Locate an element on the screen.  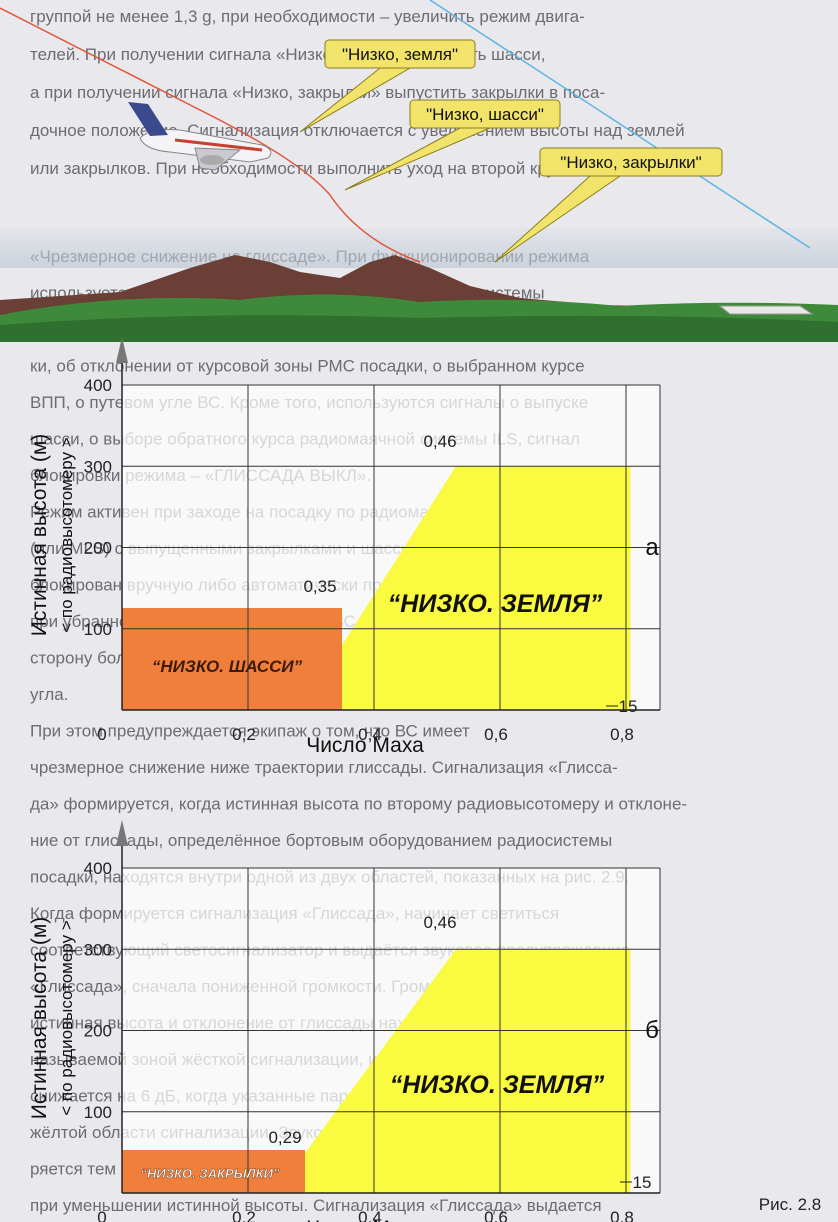
airplane is located at coordinates (200, 136).